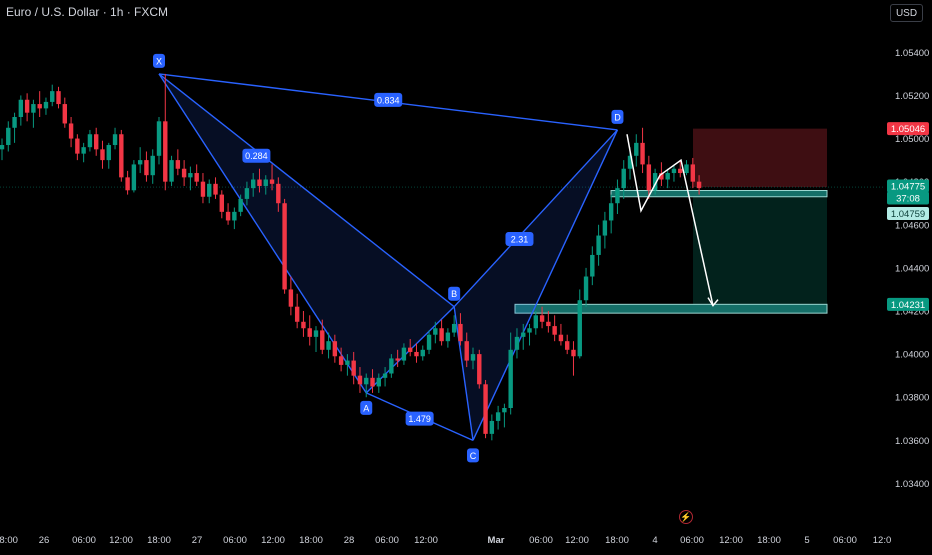  Describe the element at coordinates (349, 540) in the screenshot. I see `time-tick-label: 28` at that location.